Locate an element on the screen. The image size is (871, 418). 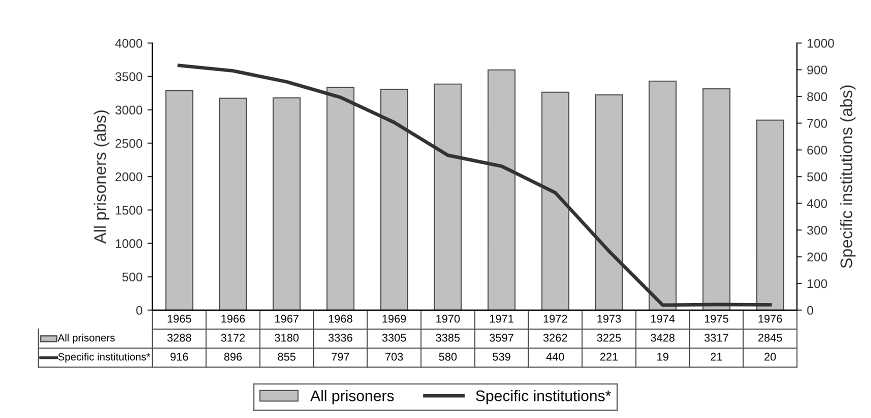
legend-label: Specific institutions* is located at coordinates (104, 357).